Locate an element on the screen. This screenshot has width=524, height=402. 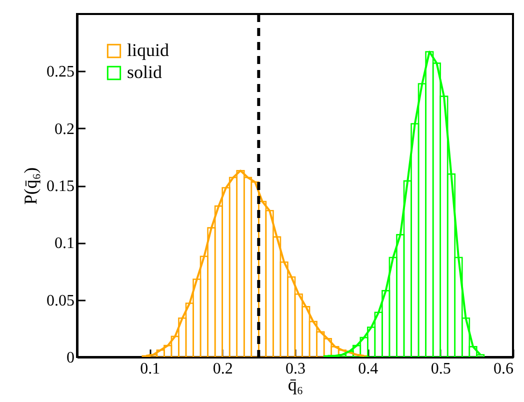
y-tick-label: 0.2 is located at coordinates (64, 129).